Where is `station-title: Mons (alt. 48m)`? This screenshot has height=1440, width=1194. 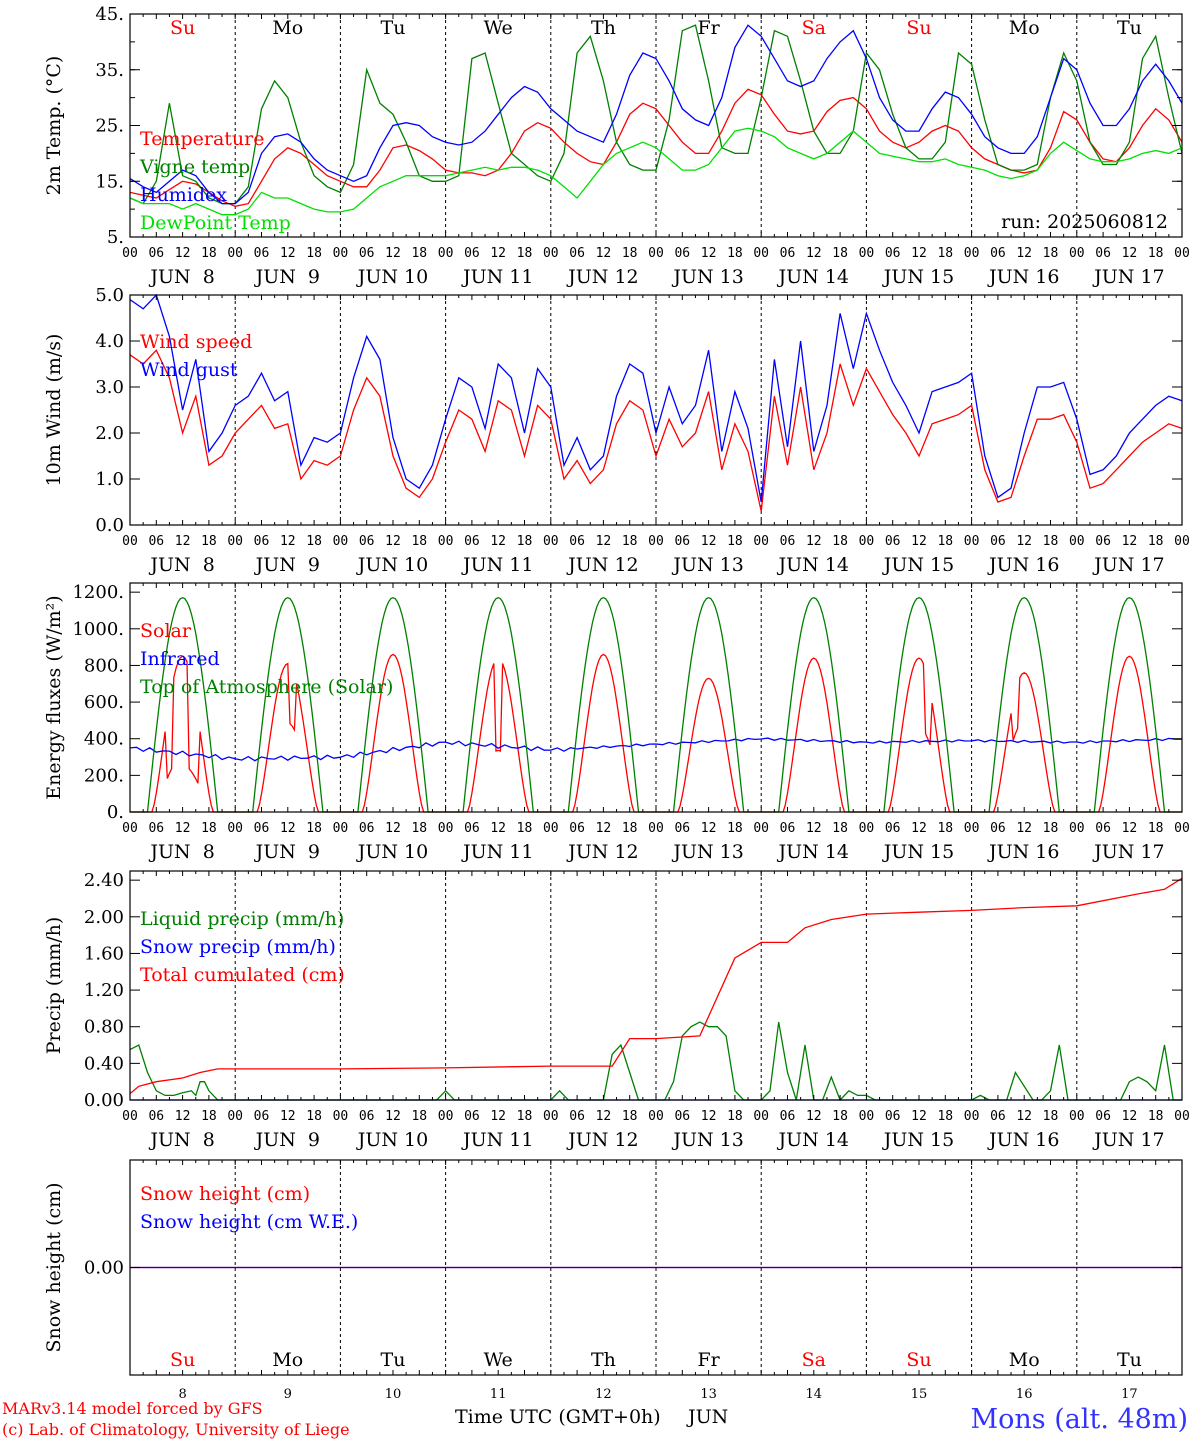 station-title: Mons (alt. 48m) is located at coordinates (1079, 1419).